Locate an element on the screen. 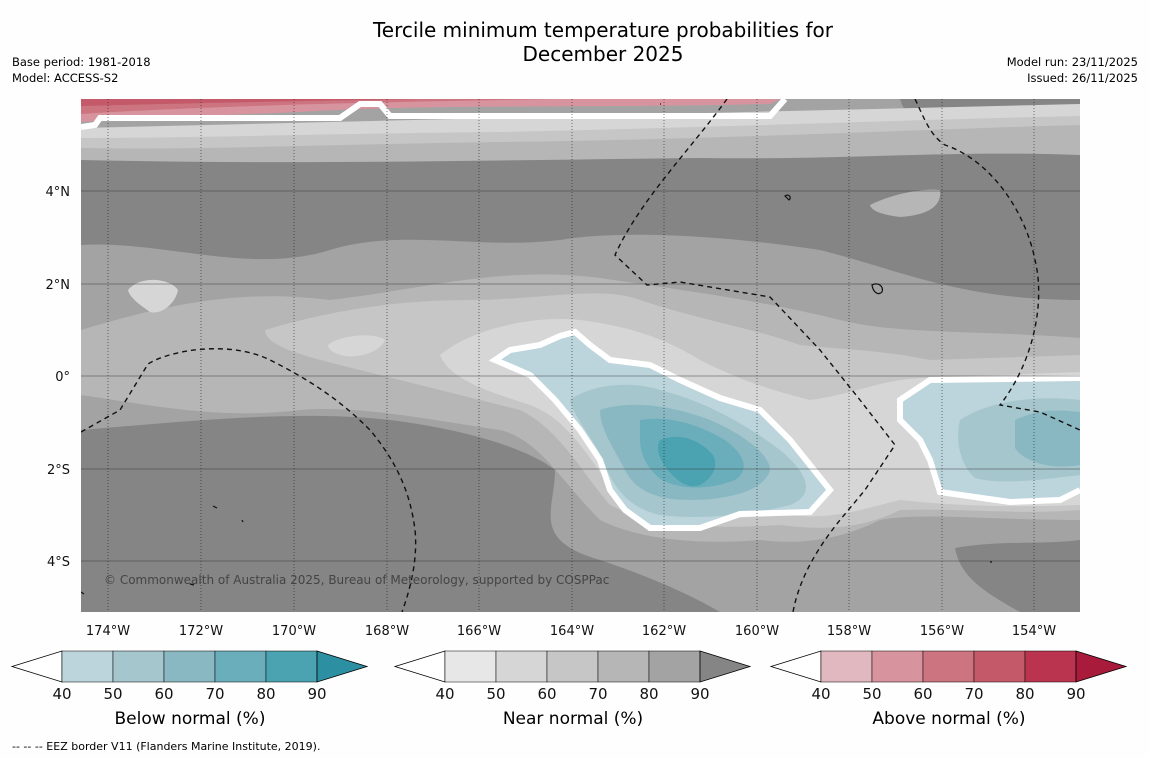 This screenshot has height=758, width=1150. near-70-patch-ne is located at coordinates (905, 203).